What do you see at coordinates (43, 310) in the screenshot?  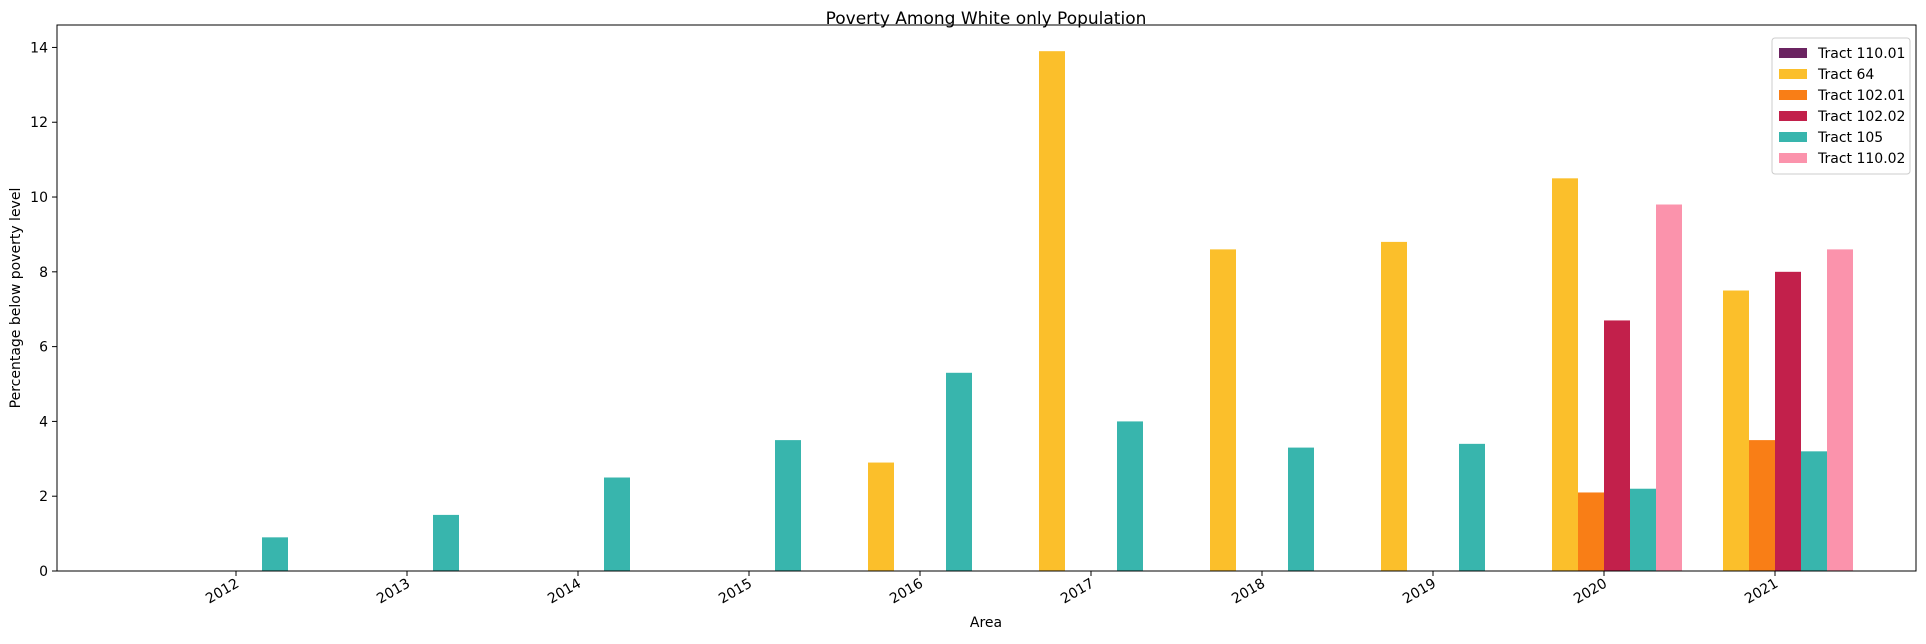 I see `y-axis: 0 2 4 6 8 10 12 14` at bounding box center [43, 310].